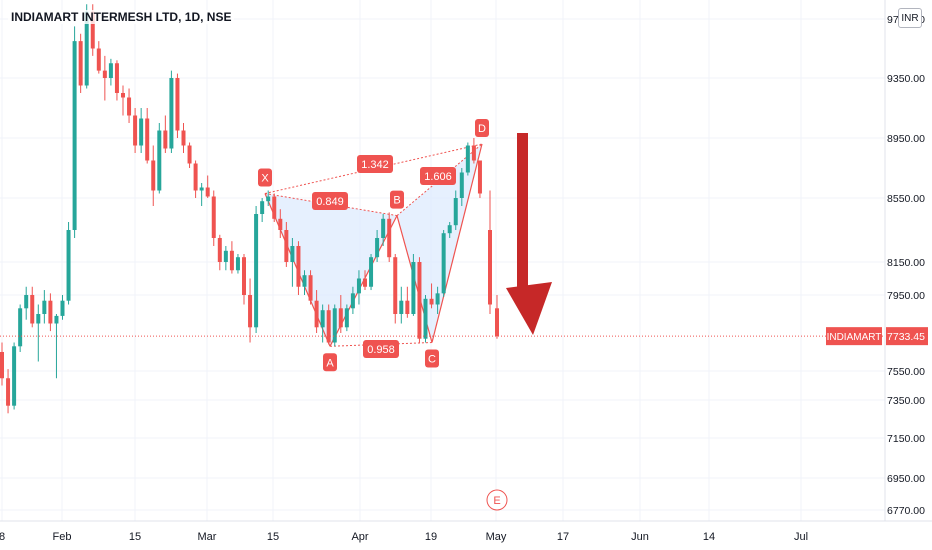  What do you see at coordinates (207, 537) in the screenshot?
I see `time-tick-label: Mar` at bounding box center [207, 537].